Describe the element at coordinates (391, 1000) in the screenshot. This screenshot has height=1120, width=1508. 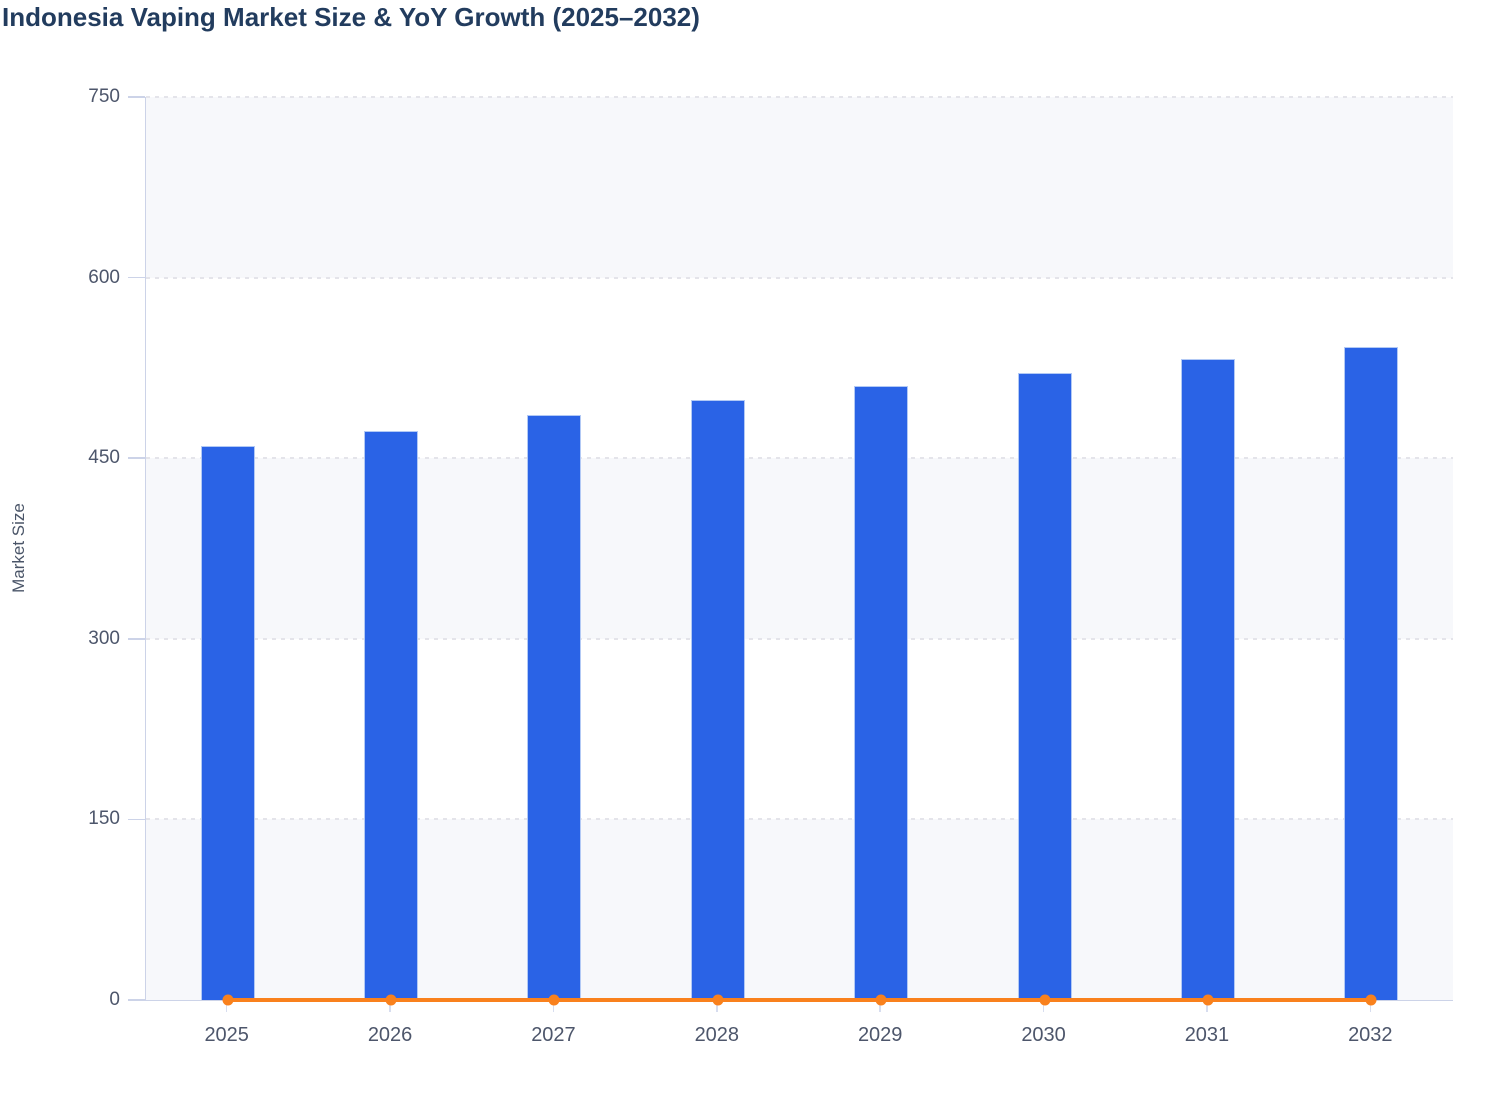
I see `yoy-growth-marker-2026` at that location.